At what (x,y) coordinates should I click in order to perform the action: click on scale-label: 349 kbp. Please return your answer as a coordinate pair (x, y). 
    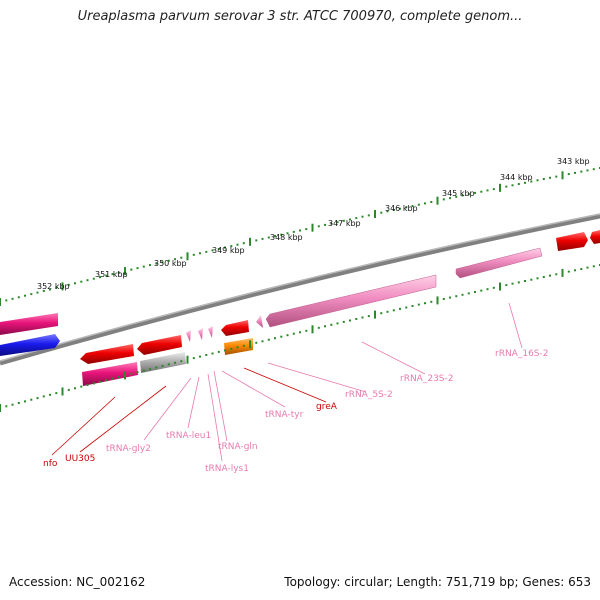
    Looking at the image, I should click on (228, 250).